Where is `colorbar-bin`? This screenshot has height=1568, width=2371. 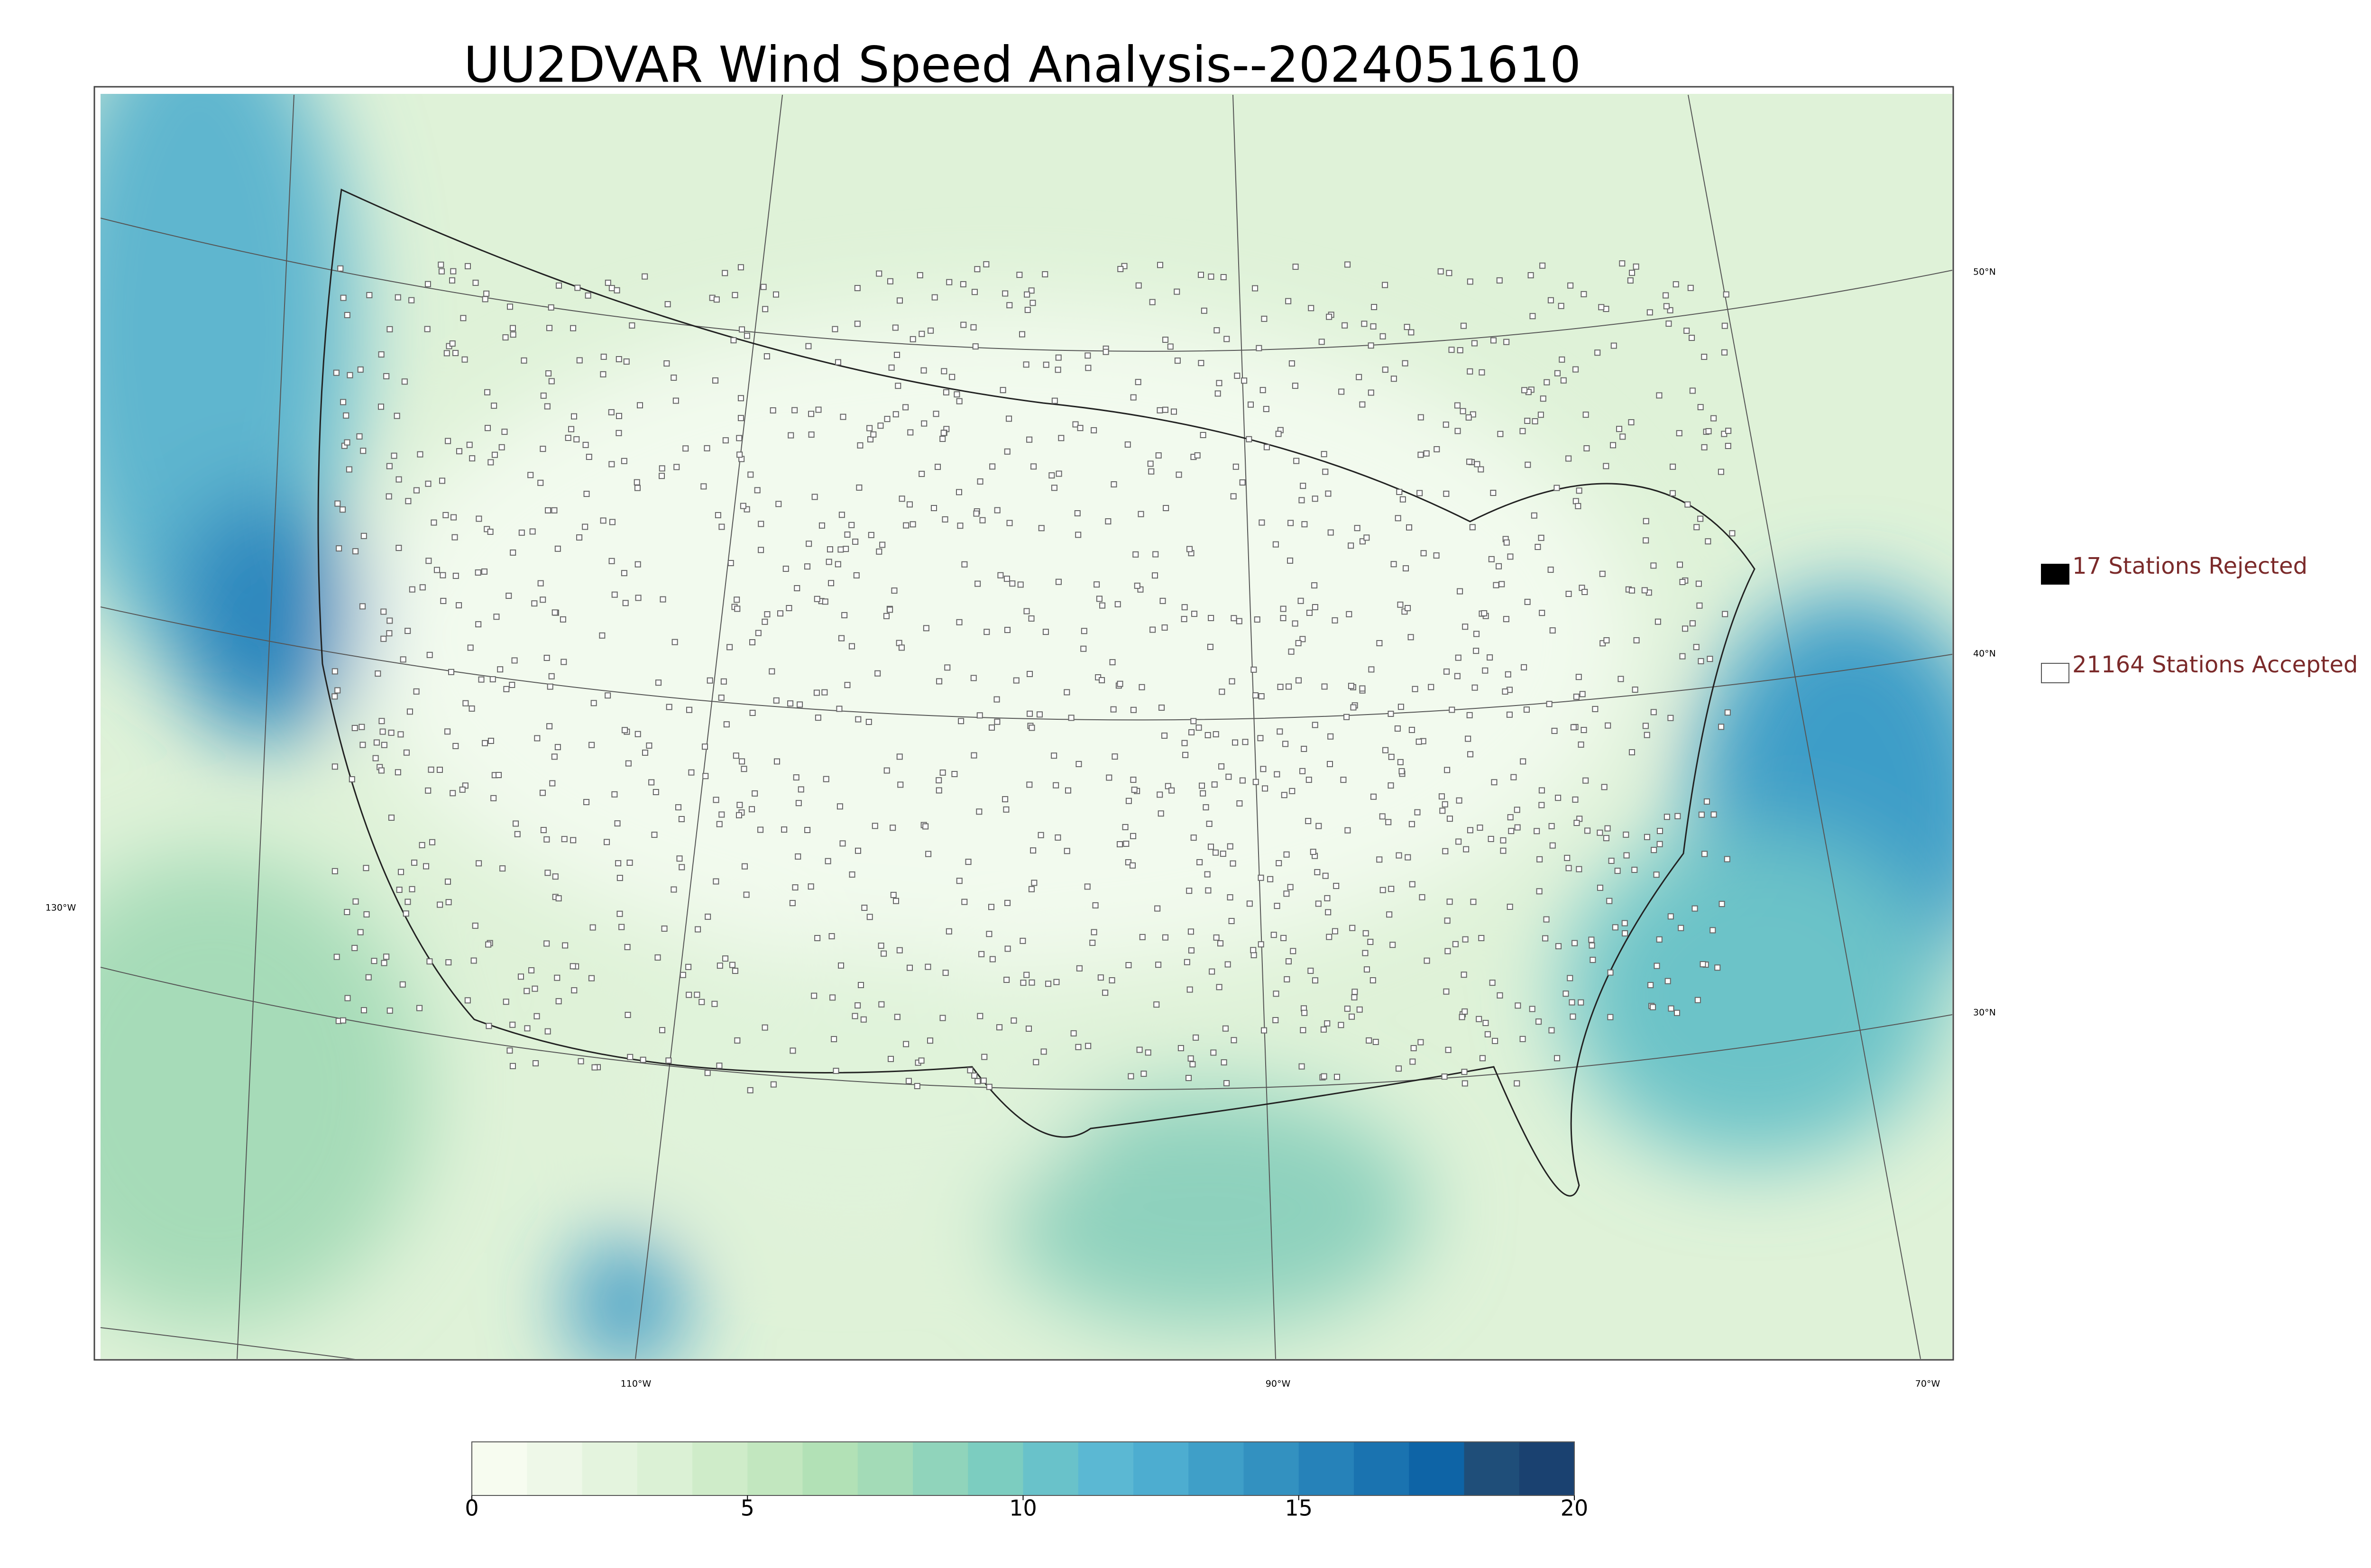
colorbar-bin is located at coordinates (996, 1468).